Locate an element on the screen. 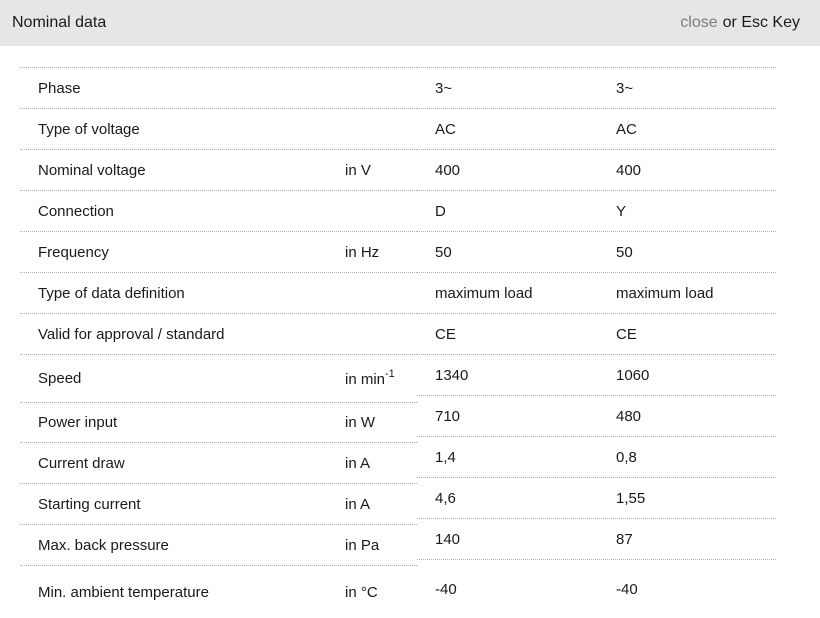  value-column-2: AC is located at coordinates (626, 129).